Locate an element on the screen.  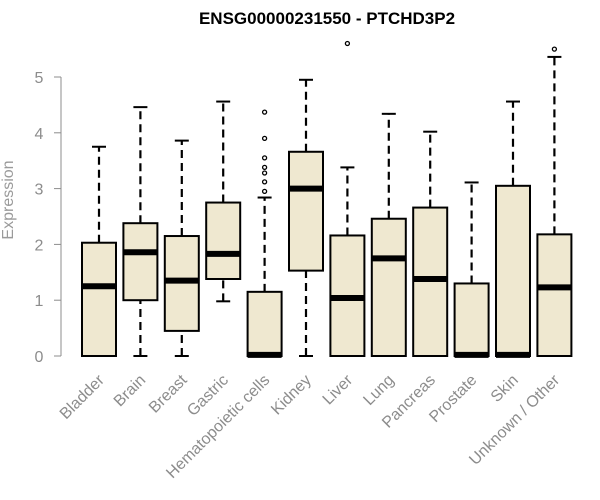
y-axis: 0 1 2 3 4 5 is located at coordinates (48, 218).